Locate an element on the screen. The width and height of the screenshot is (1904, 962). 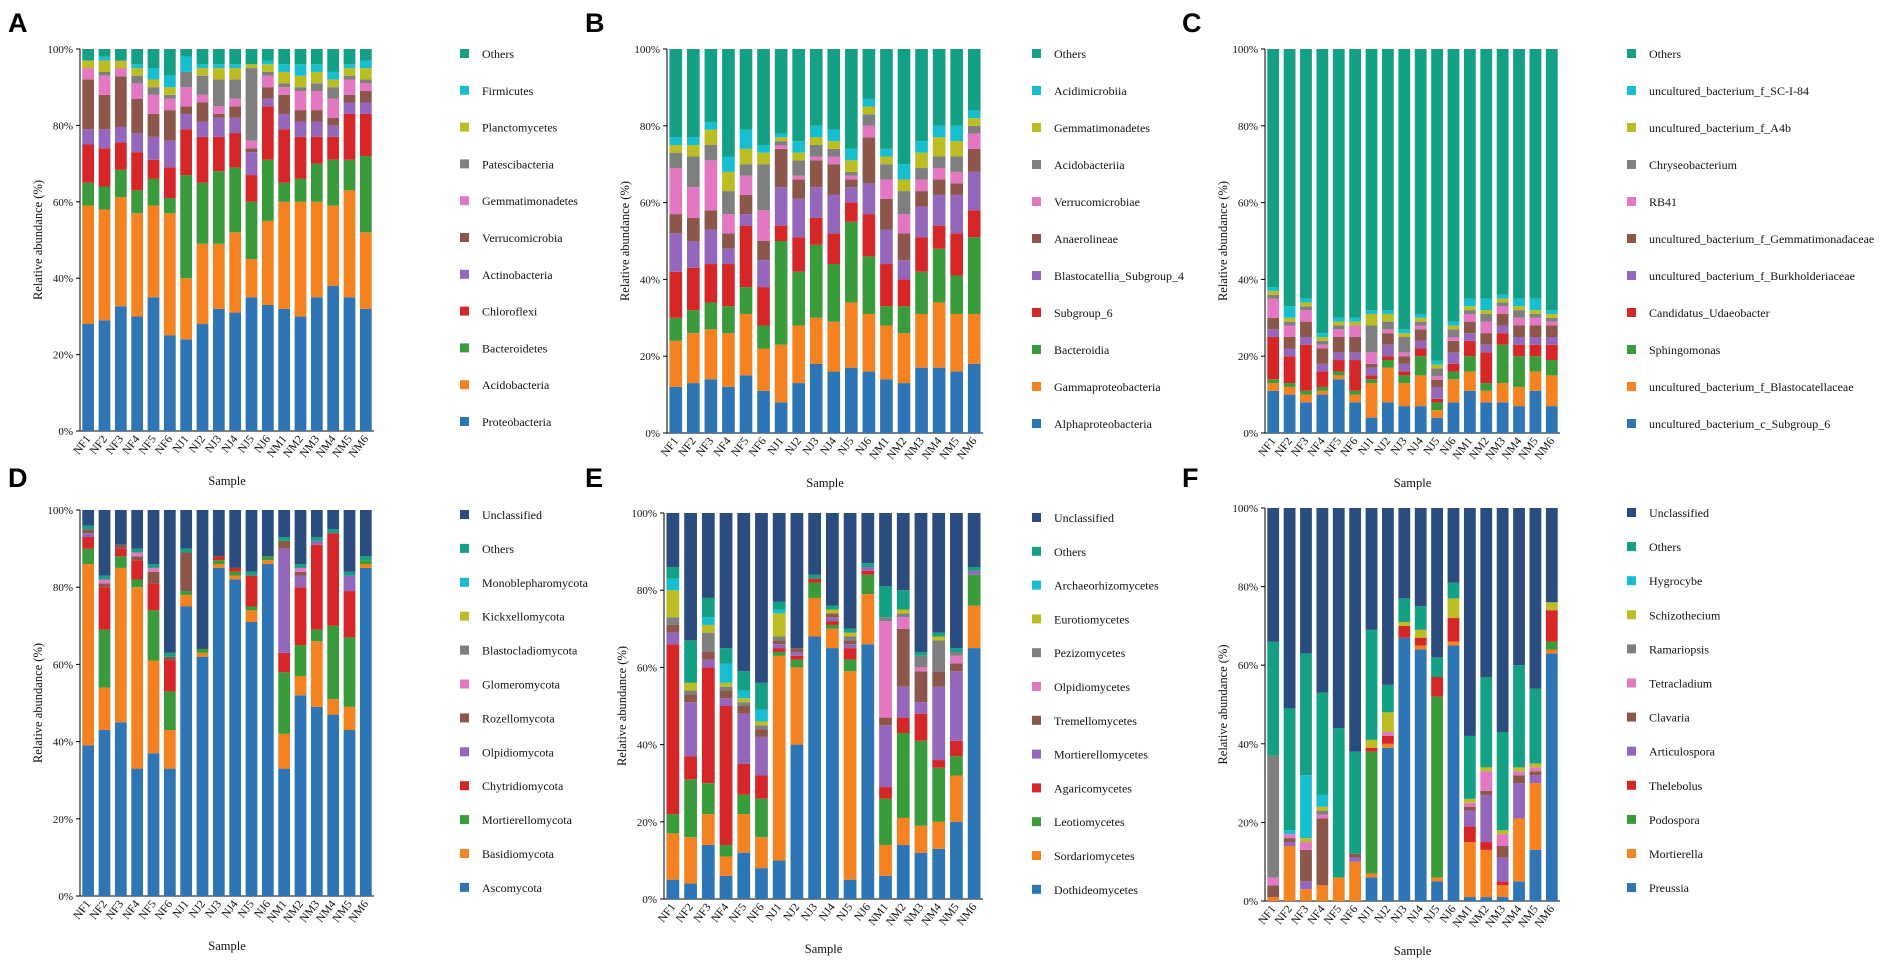
legend-entry: uncultured_bacterium_f_A4b is located at coordinates (1720, 128).